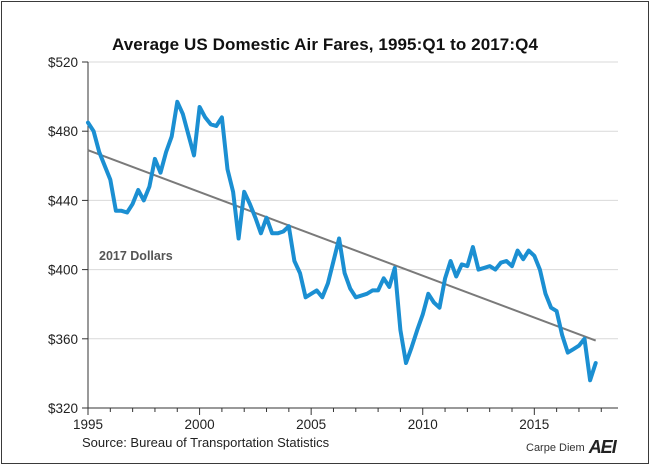 Image resolution: width=650 pixels, height=465 pixels. I want to click on y-tick-label: $520, so click(63, 62).